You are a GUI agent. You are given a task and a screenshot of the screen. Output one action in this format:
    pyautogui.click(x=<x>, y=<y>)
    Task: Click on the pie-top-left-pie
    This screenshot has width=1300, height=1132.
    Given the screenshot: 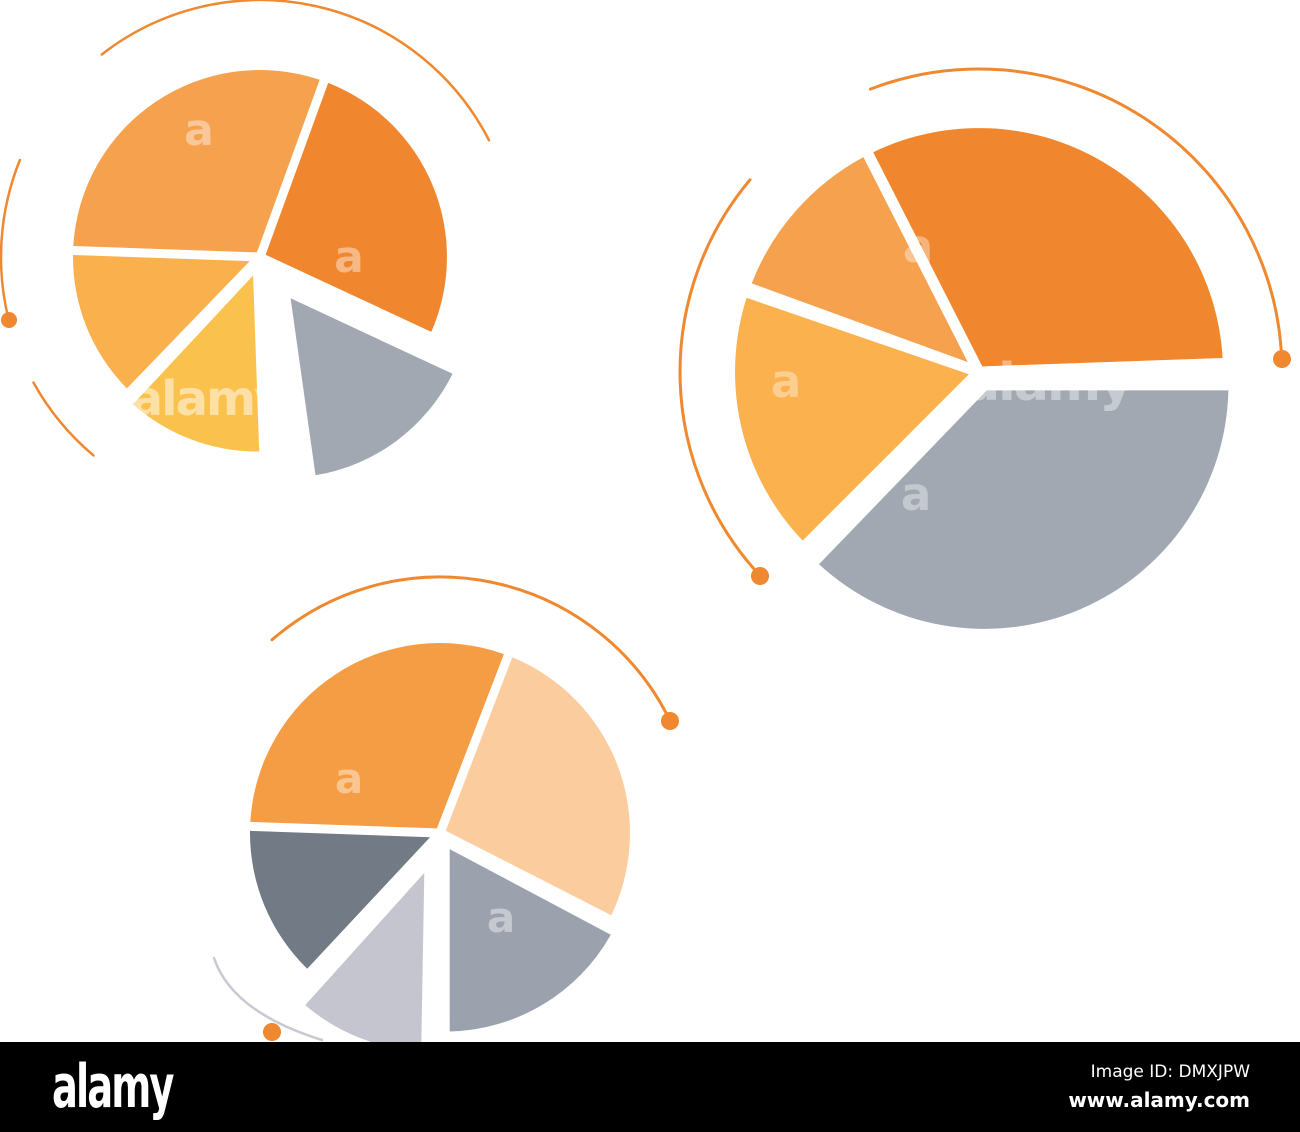 What is the action you would take?
    pyautogui.click(x=262, y=273)
    